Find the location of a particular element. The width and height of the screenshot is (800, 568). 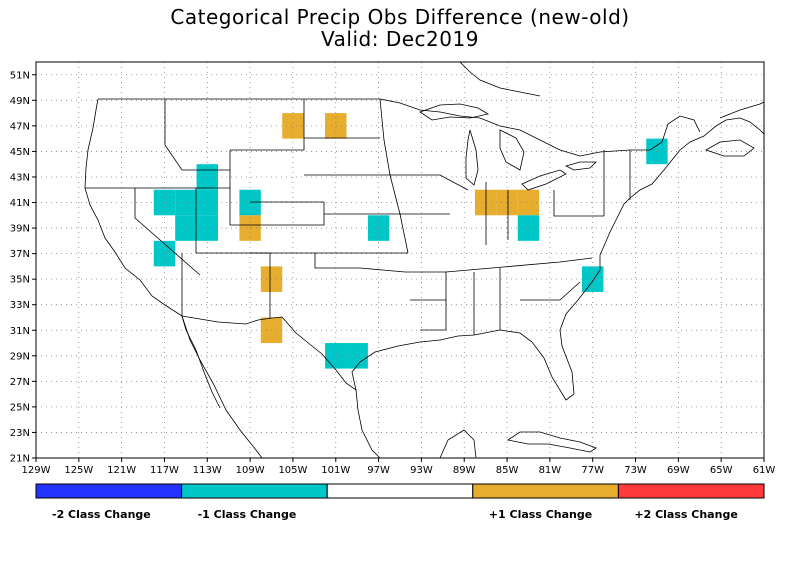

lon-tick-label: 129W is located at coordinates (36, 470).